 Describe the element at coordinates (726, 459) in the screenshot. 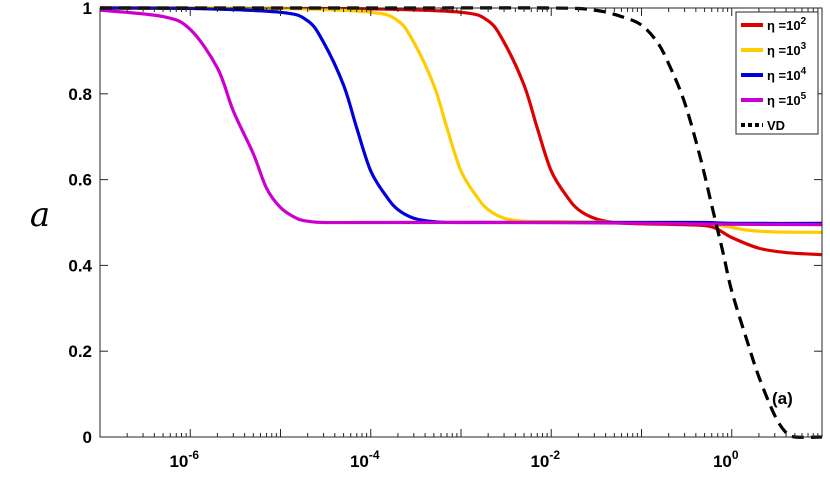

I see `x-tick-label: 10⁰` at that location.